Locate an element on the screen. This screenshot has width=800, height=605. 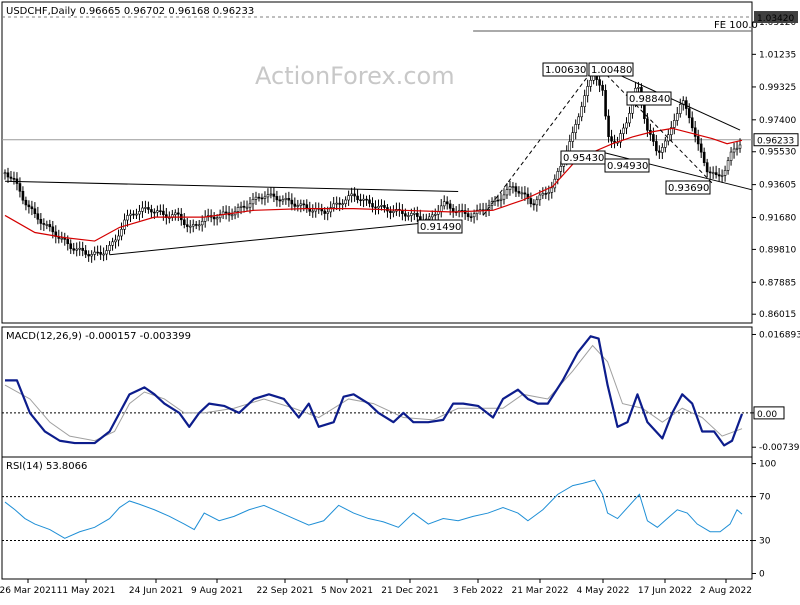
price-y-tick-label: 1.01235 is located at coordinates (777, 55).